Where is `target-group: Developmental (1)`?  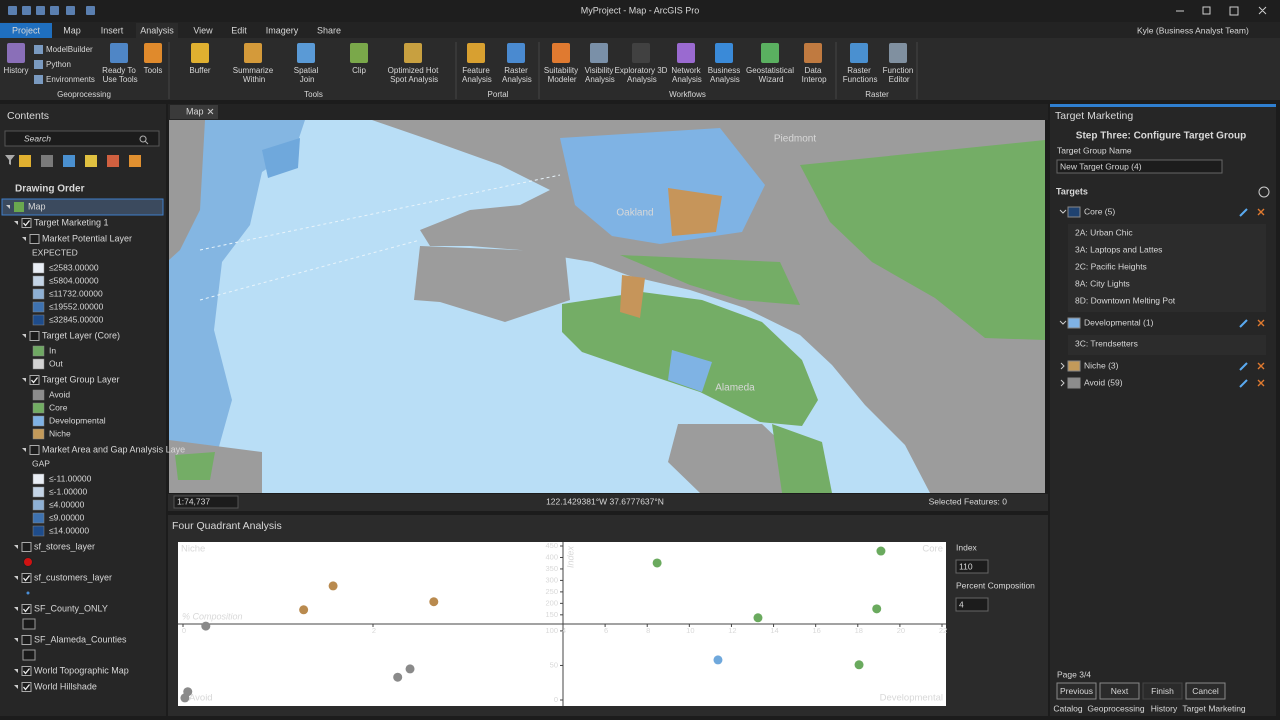 target-group: Developmental (1) is located at coordinates (1119, 322).